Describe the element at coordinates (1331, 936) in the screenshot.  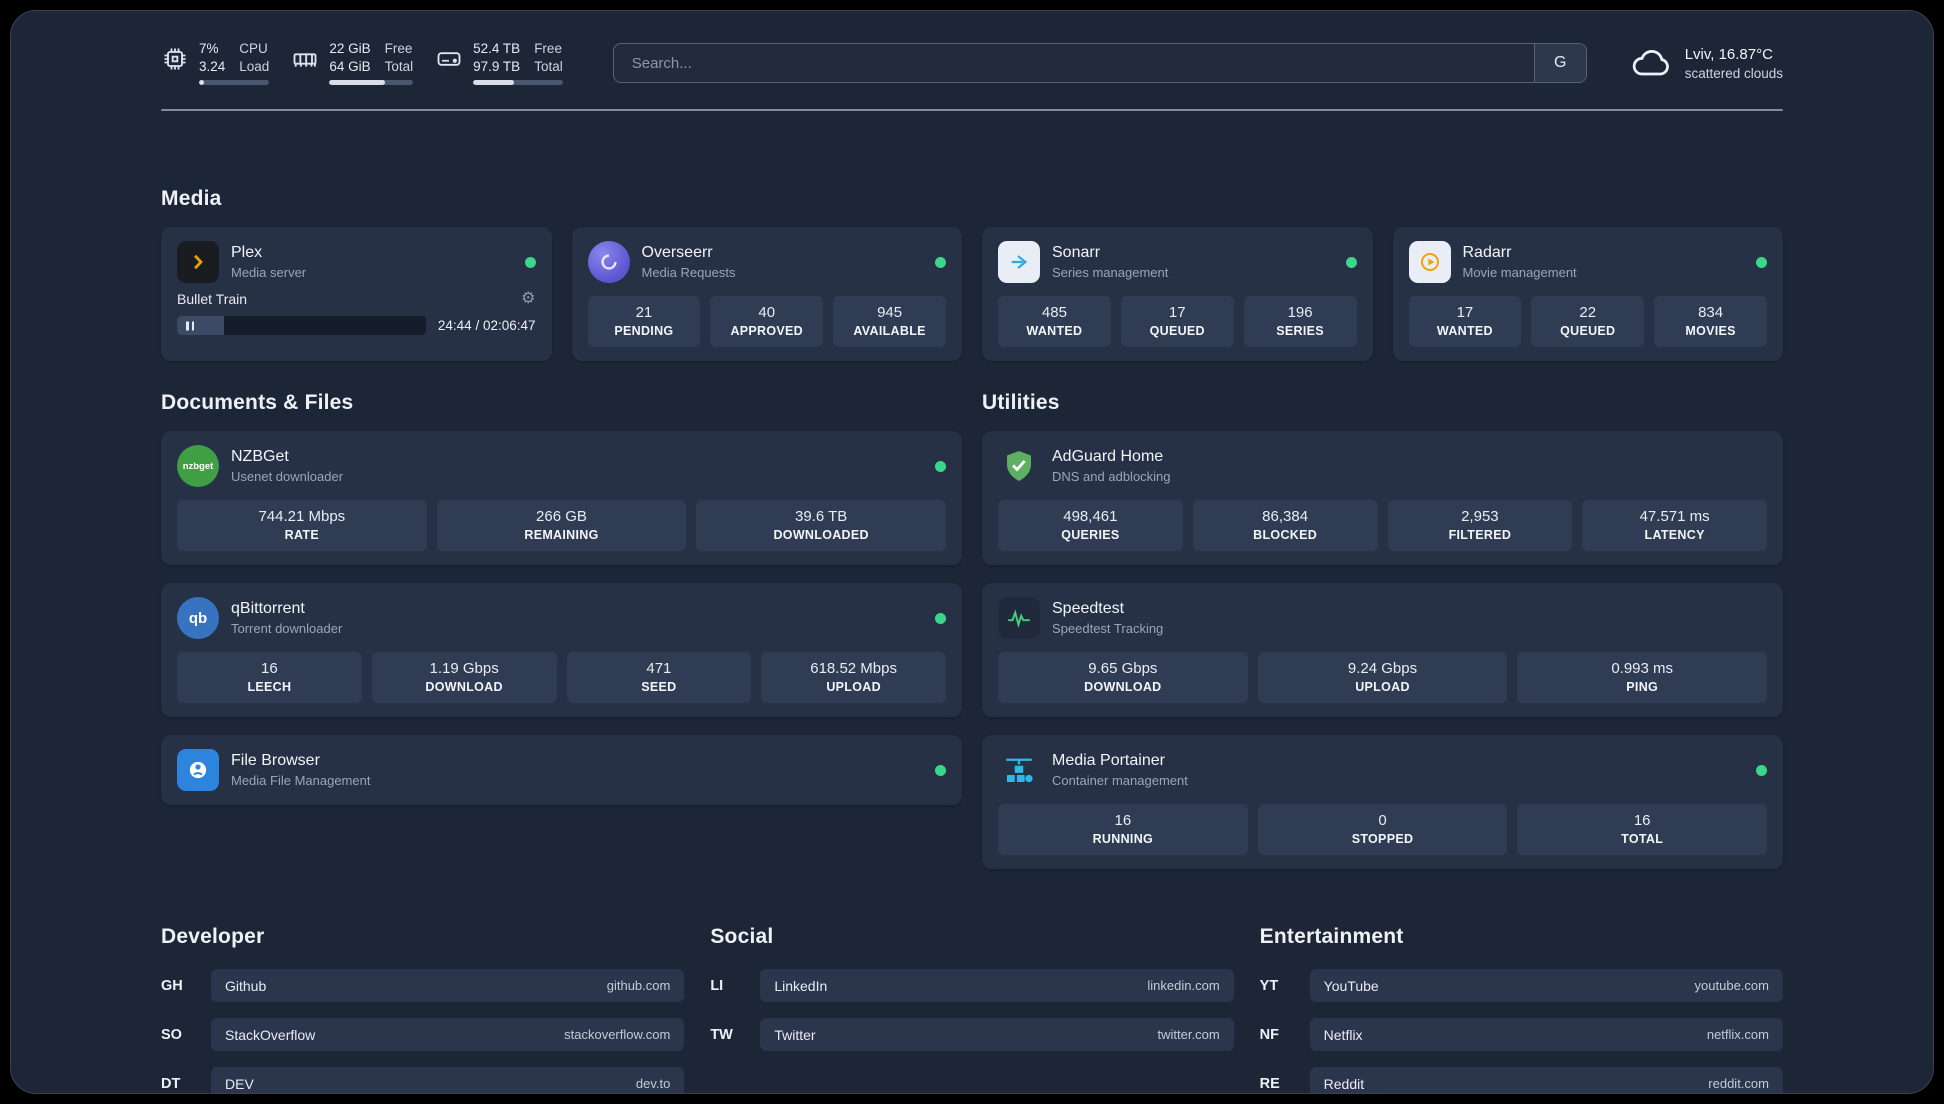
I see `section-title-entertainment: Entertainment` at that location.